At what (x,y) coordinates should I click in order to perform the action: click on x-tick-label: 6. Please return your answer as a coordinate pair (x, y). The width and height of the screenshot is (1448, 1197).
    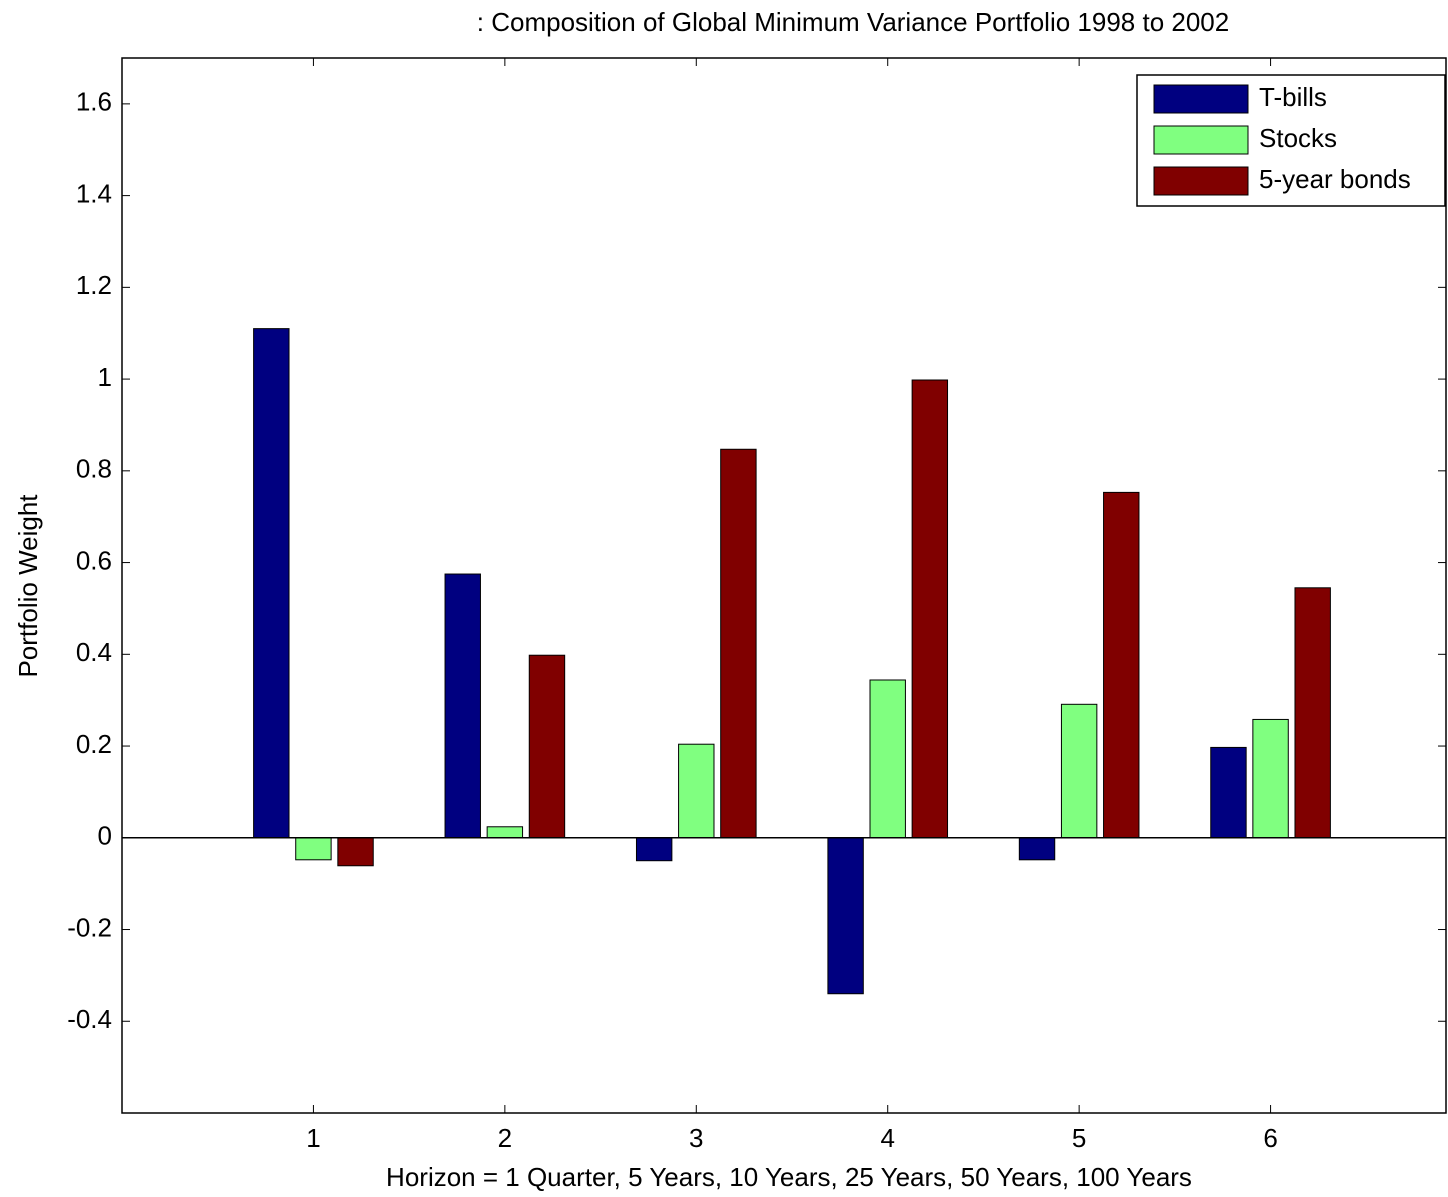
    Looking at the image, I should click on (1270, 1138).